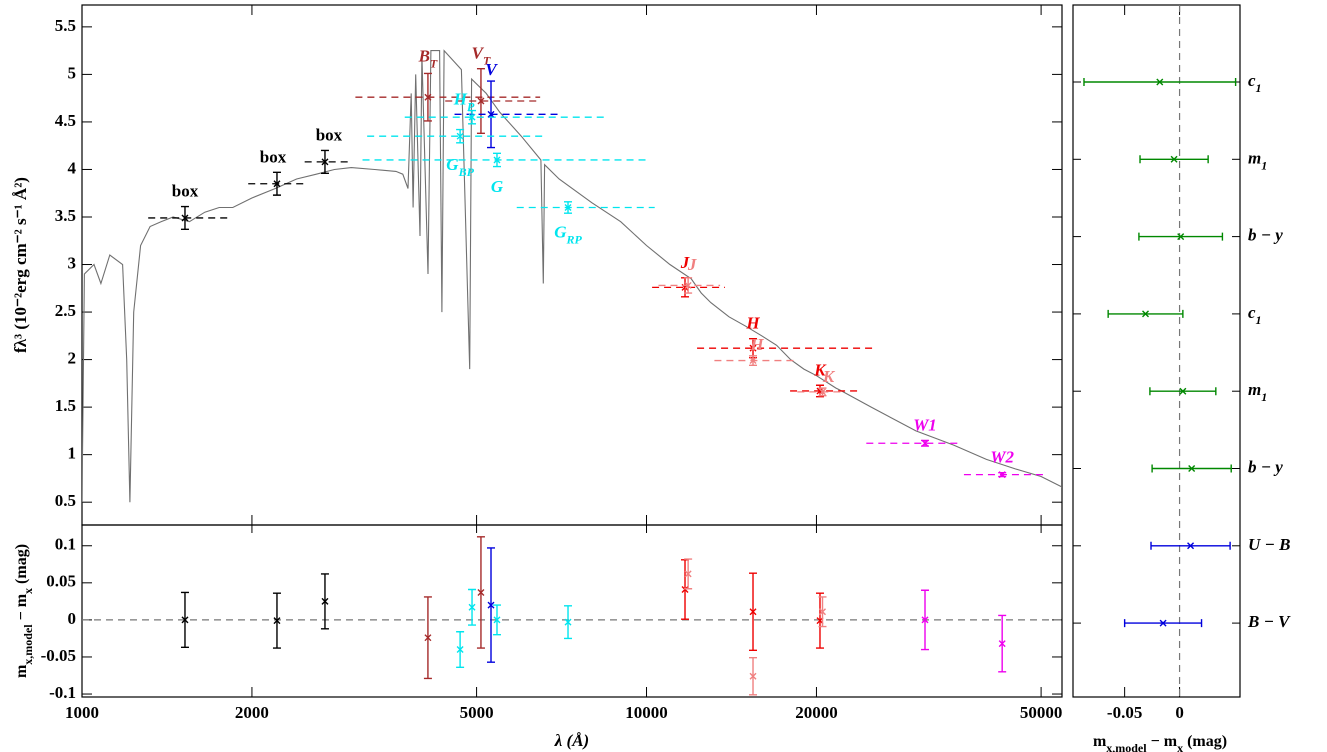  I want to click on photometry-label: W2, so click(1002, 457).